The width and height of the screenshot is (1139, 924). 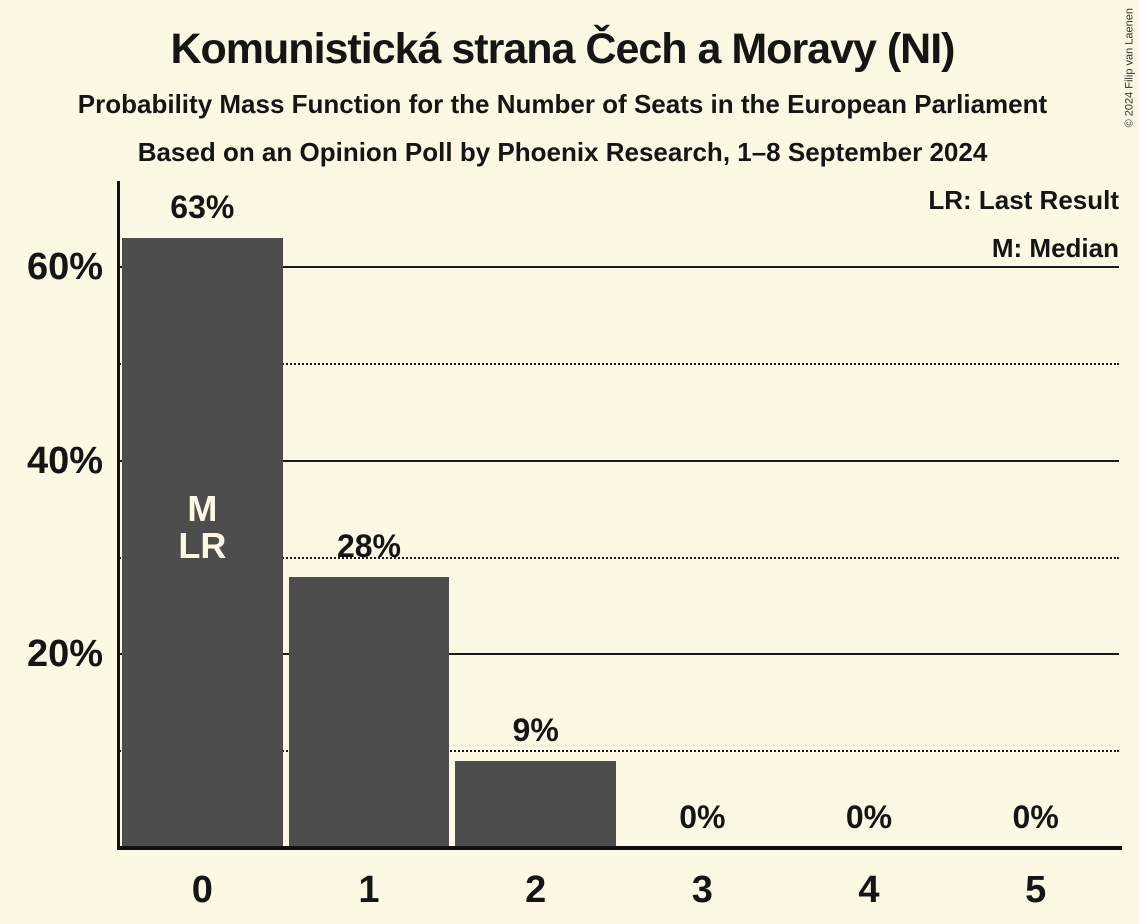 What do you see at coordinates (64, 654) in the screenshot?
I see `y-tick-label-20: 20%` at bounding box center [64, 654].